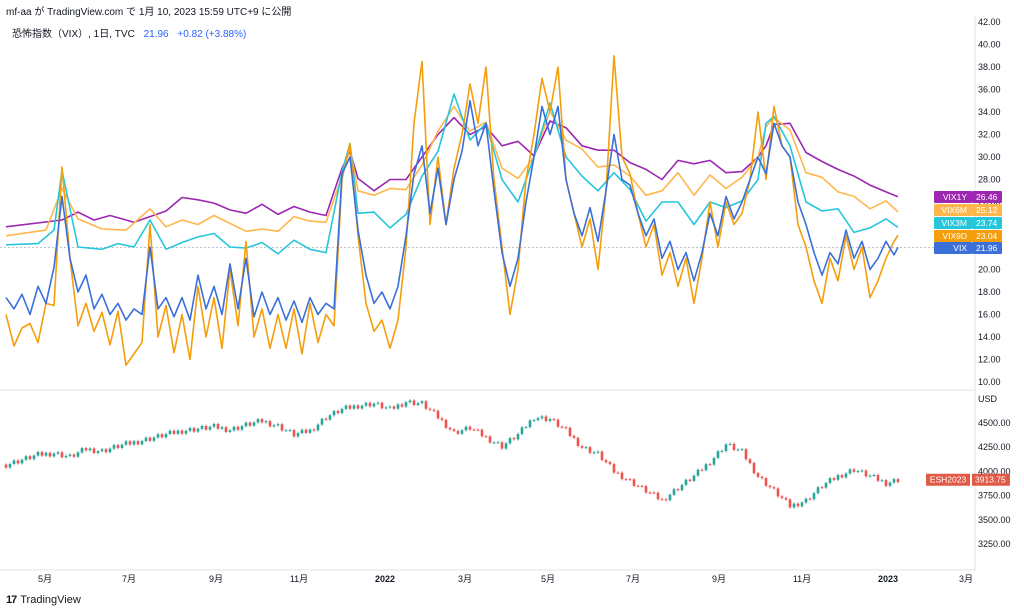 The height and width of the screenshot is (614, 1024). I want to click on vix-y-tick-label: 34.00, so click(989, 112).